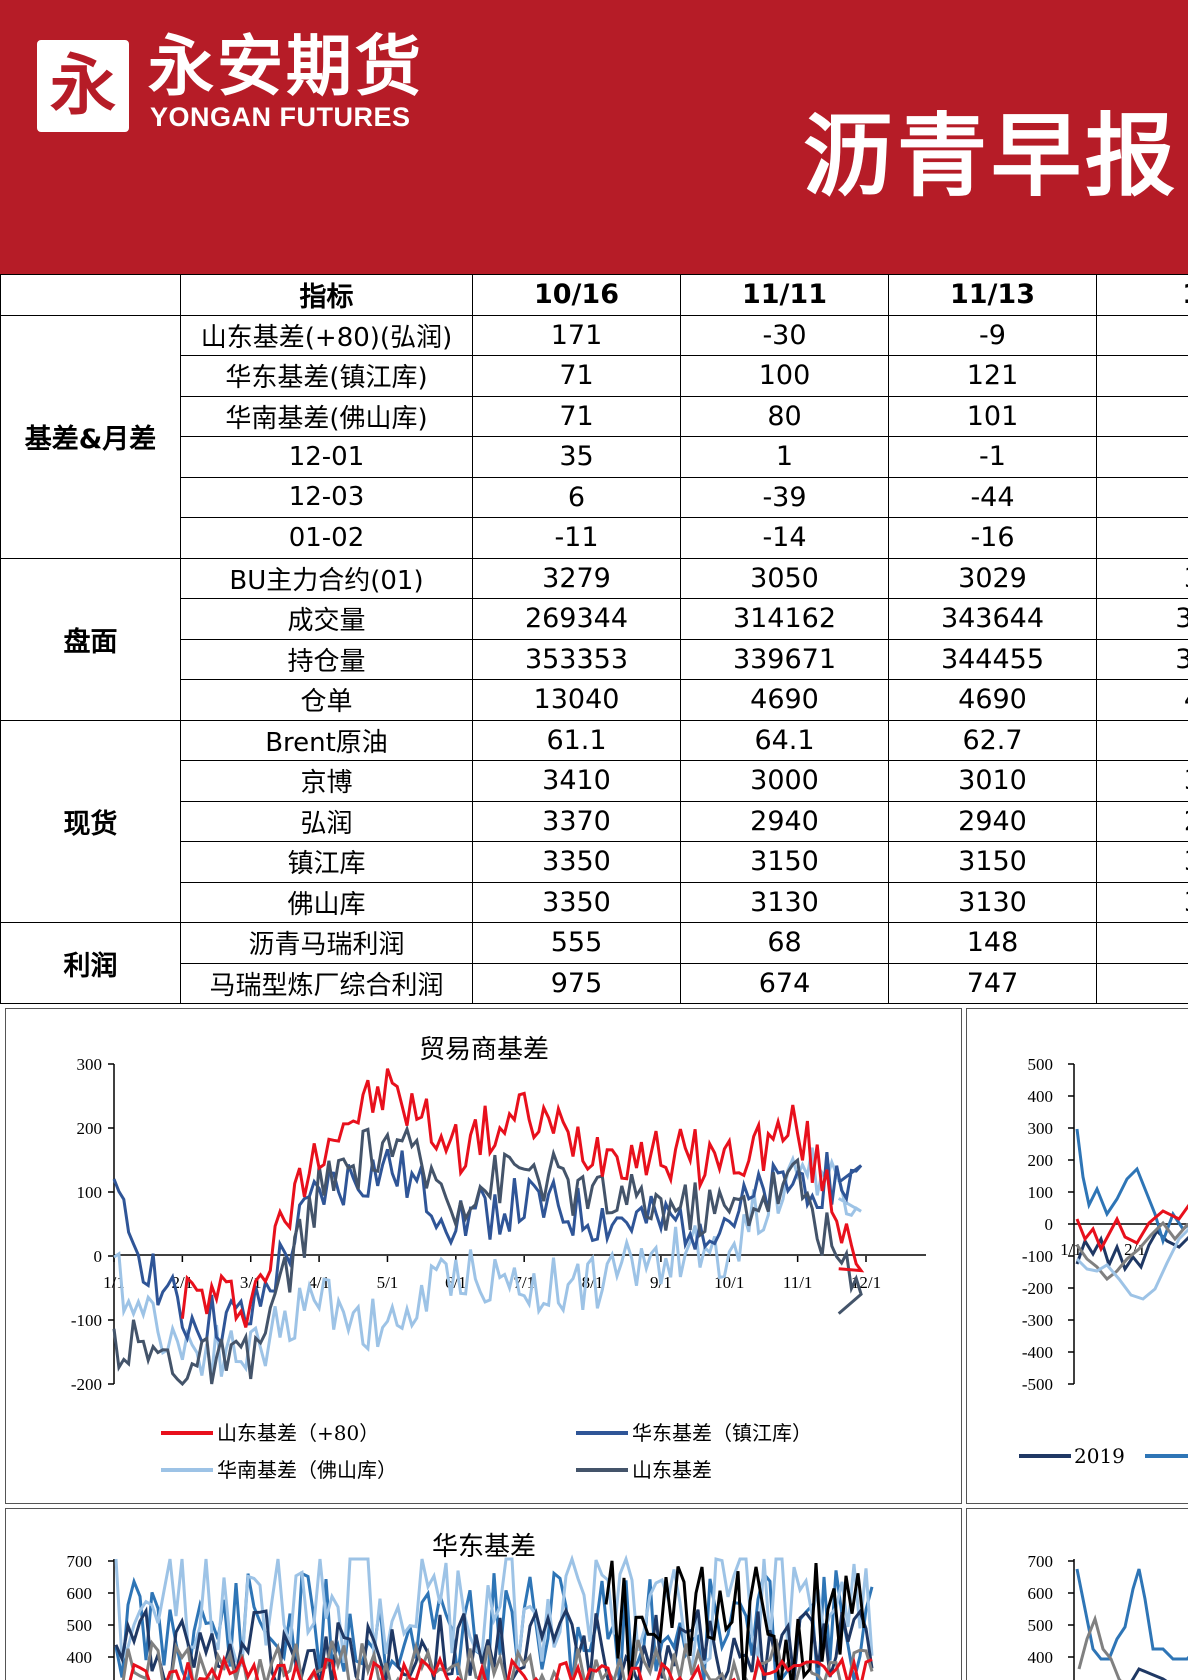 This screenshot has width=1188, height=1680. I want to click on value-cell: 343644, so click(992, 619).